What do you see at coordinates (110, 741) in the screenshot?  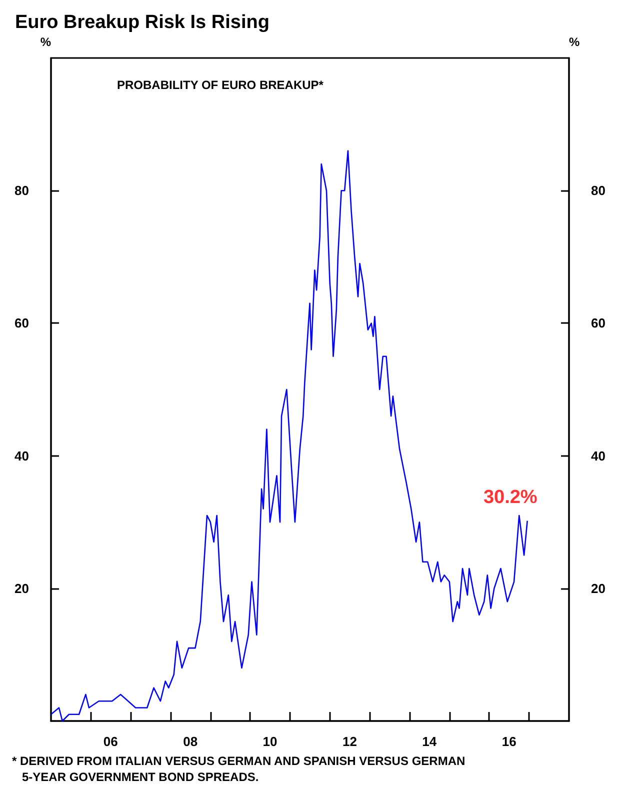 I see `x-tick-label: 06` at bounding box center [110, 741].